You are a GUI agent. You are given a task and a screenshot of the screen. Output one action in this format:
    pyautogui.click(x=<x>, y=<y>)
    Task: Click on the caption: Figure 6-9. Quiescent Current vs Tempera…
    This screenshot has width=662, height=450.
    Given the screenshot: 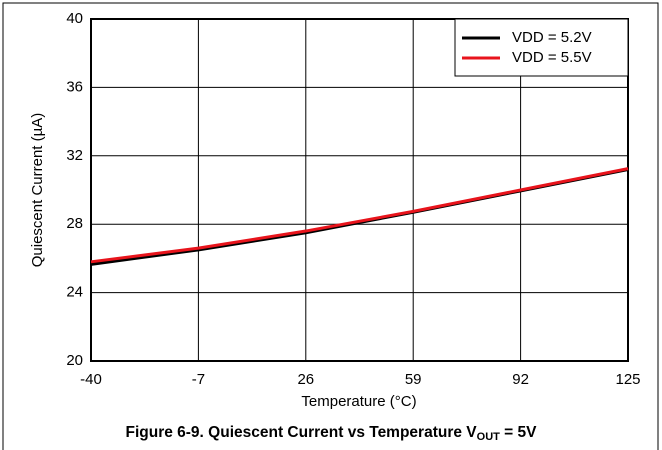 What is the action you would take?
    pyautogui.click(x=331, y=433)
    